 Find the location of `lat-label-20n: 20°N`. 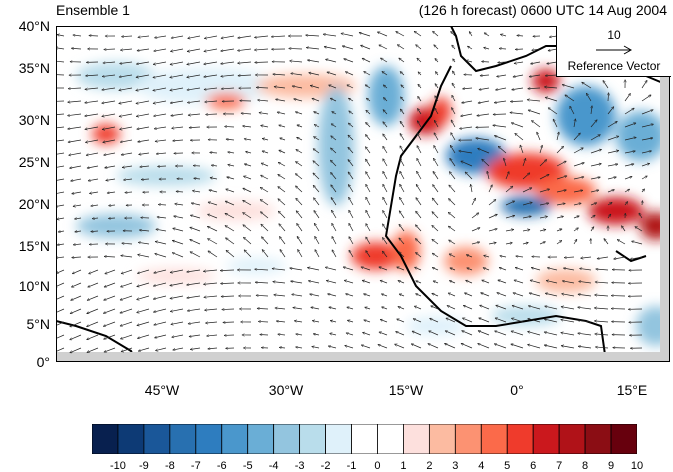

lat-label-20n: 20°N is located at coordinates (25, 204).